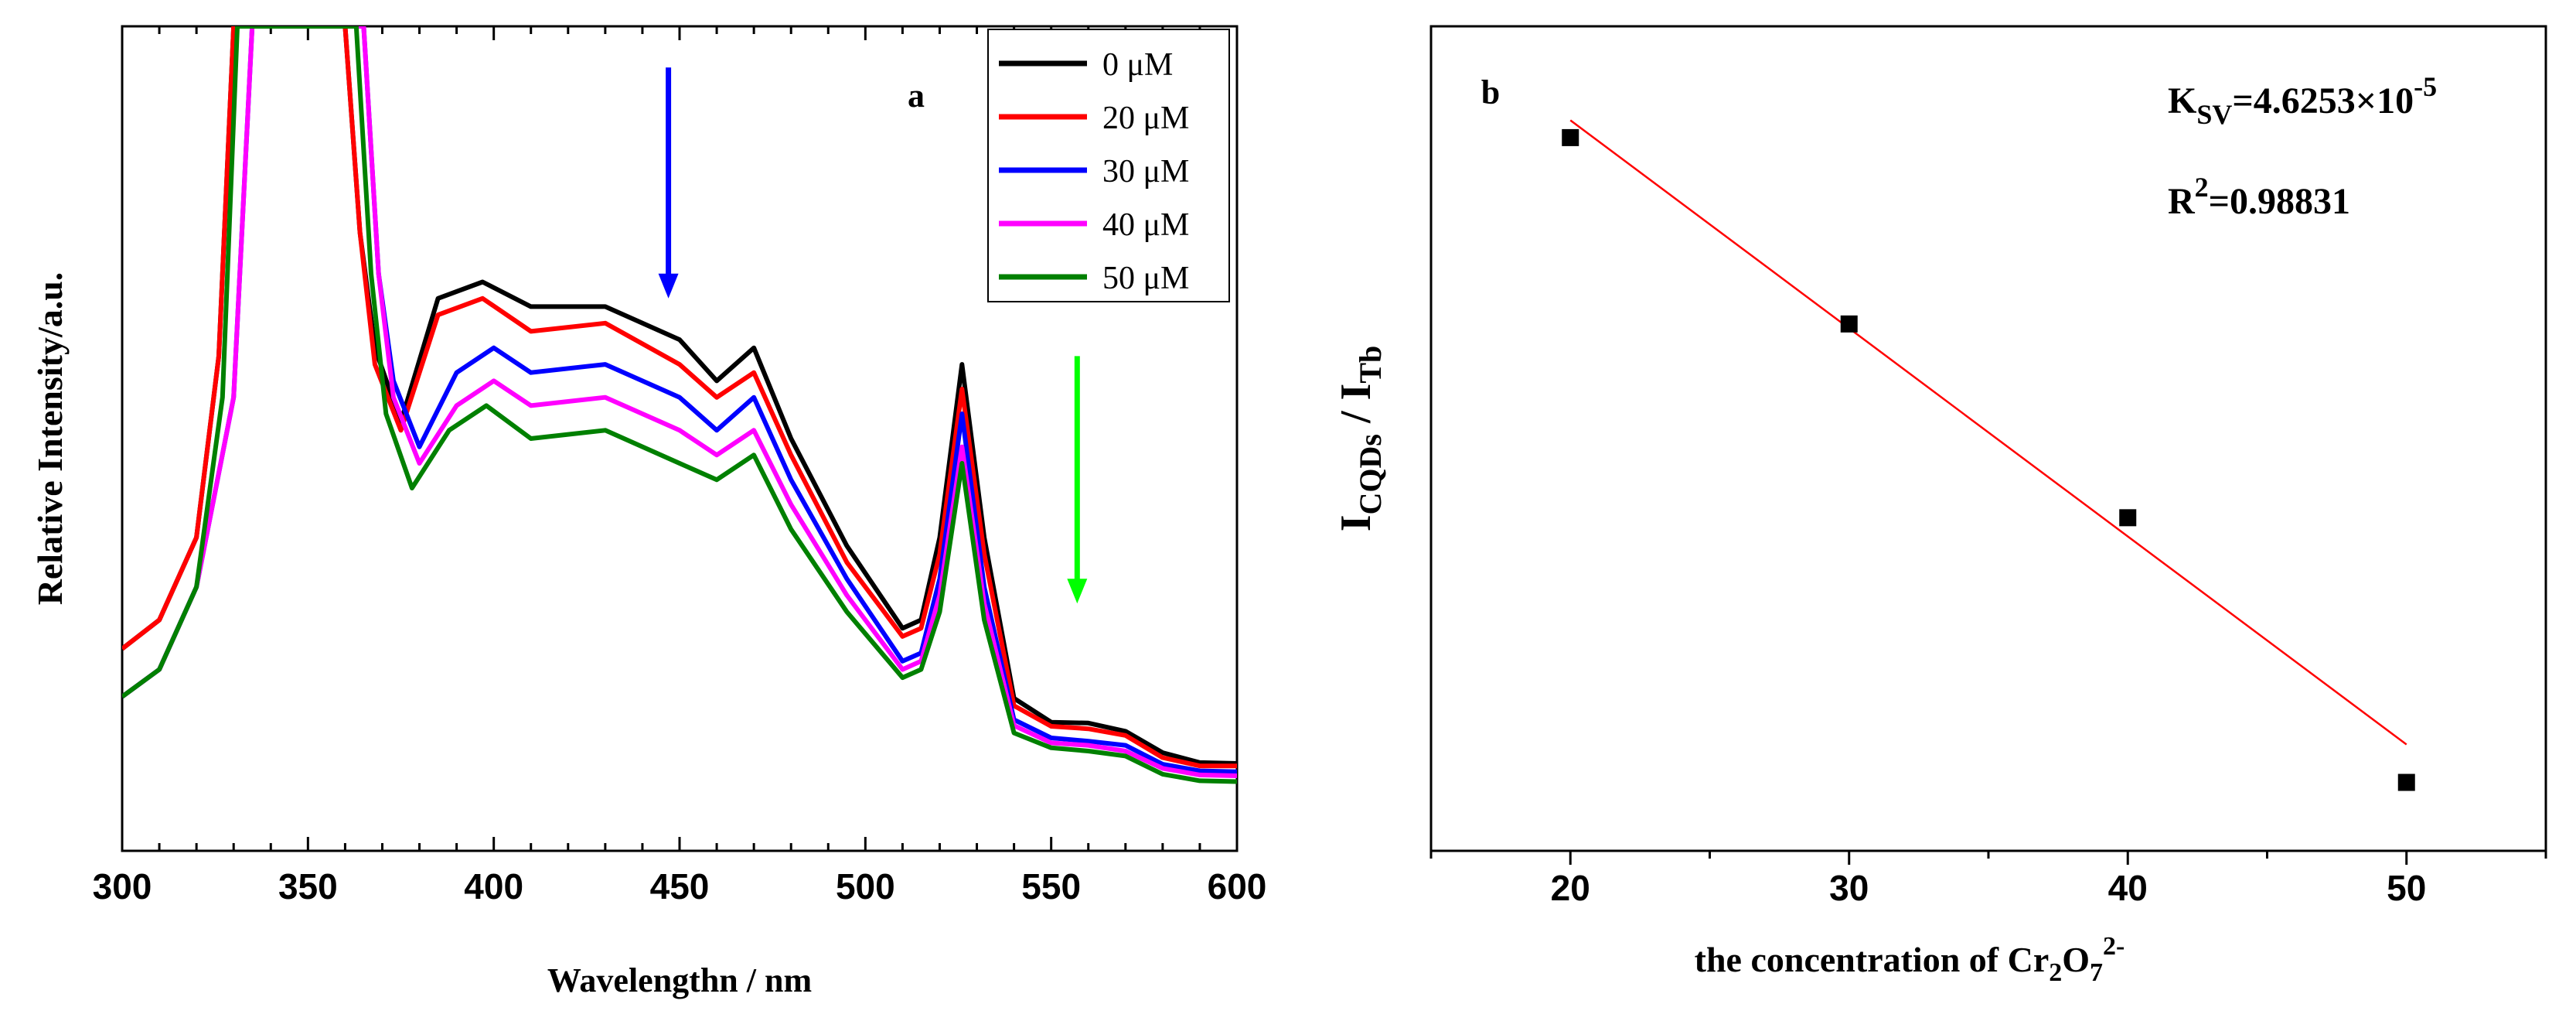  Describe the element at coordinates (2323, 101) in the screenshot. I see `ksv-equation: =4.6253×10` at that location.